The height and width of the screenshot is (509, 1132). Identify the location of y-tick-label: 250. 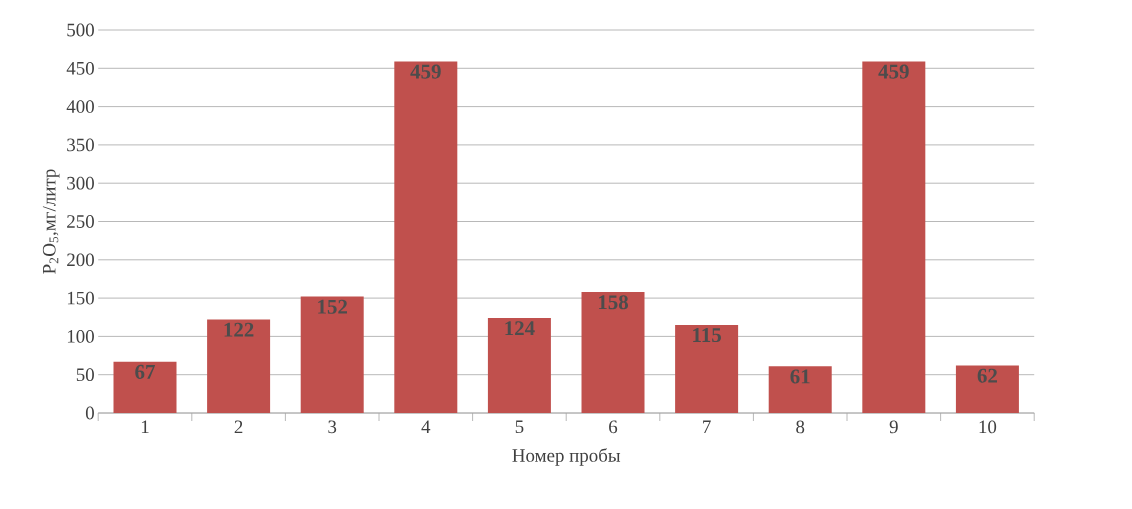
(80, 221).